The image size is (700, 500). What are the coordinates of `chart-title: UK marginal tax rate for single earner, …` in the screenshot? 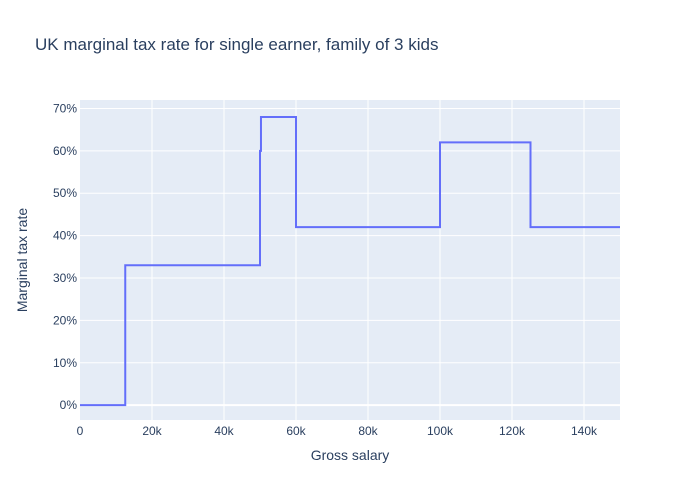 It's located at (236, 44).